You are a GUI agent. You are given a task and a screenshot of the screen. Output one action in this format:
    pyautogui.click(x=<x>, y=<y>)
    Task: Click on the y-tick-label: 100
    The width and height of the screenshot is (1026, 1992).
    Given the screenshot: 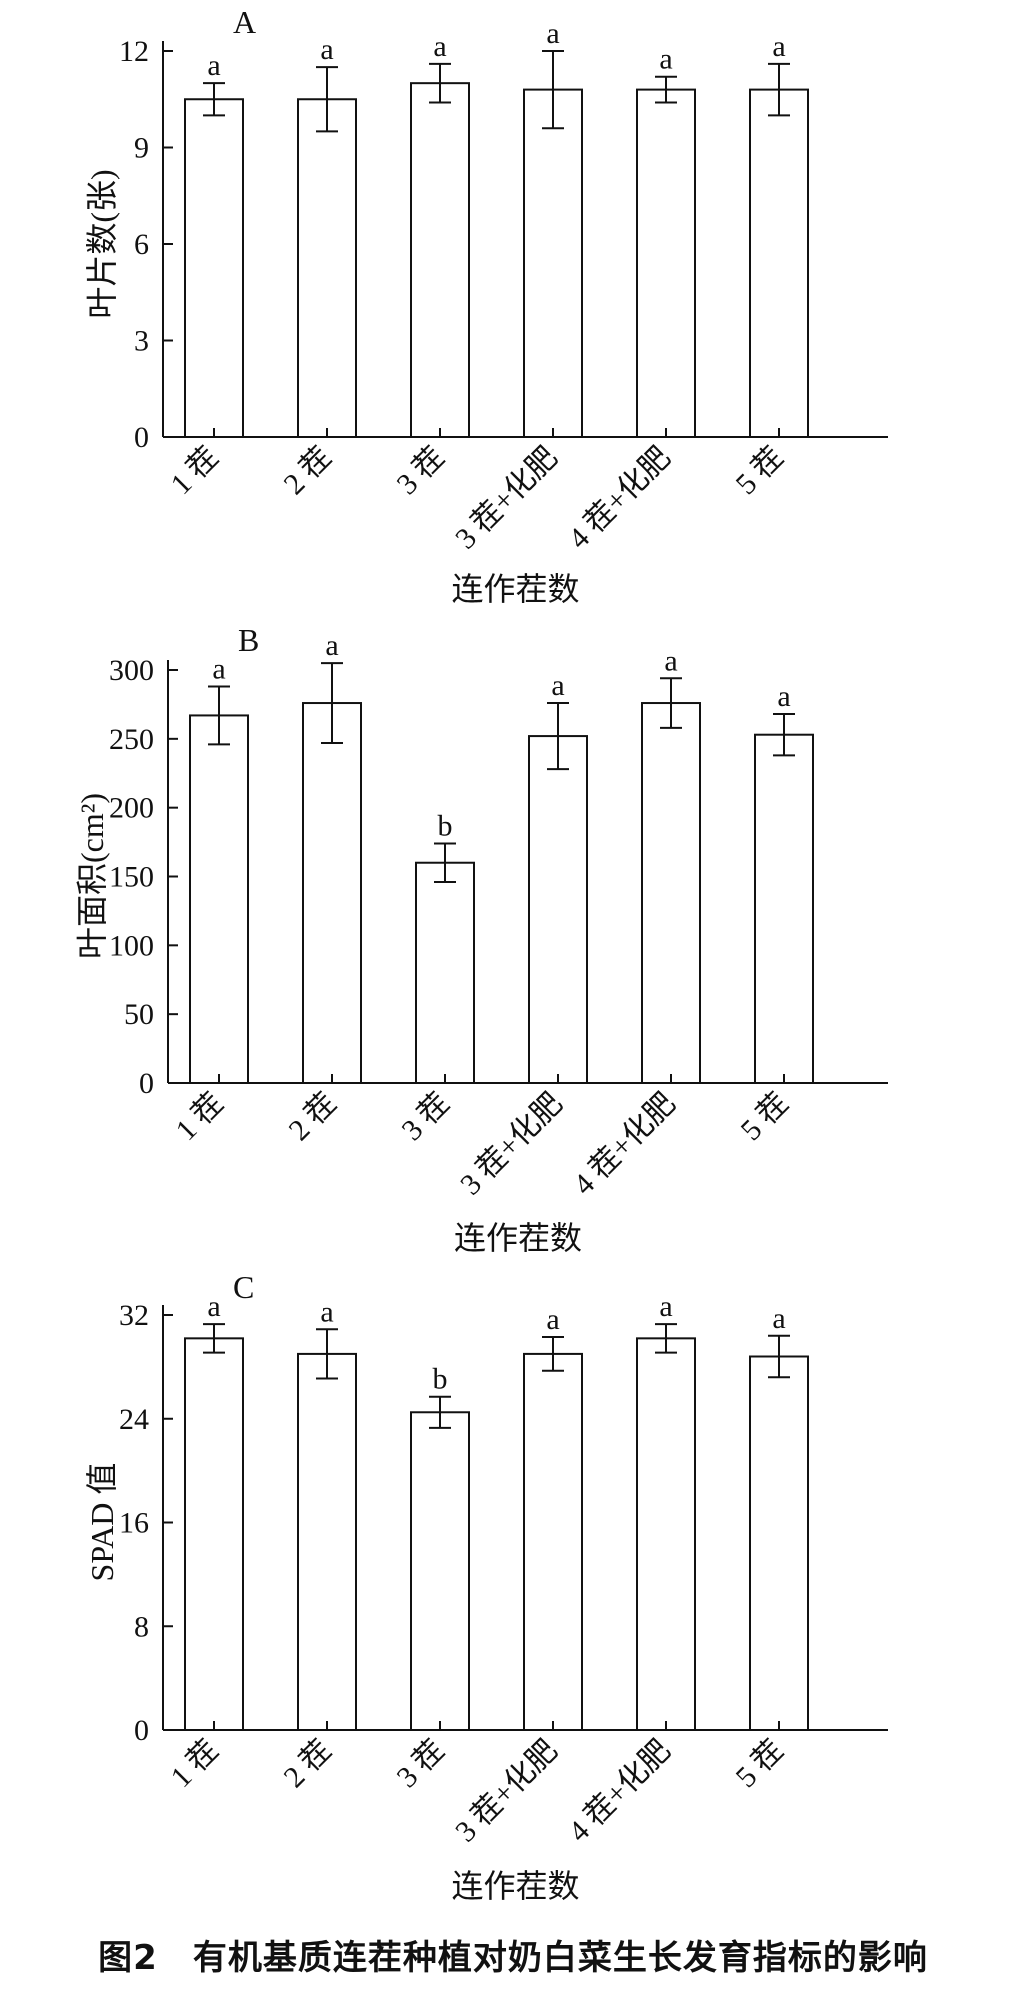 What is the action you would take?
    pyautogui.click(x=131, y=945)
    